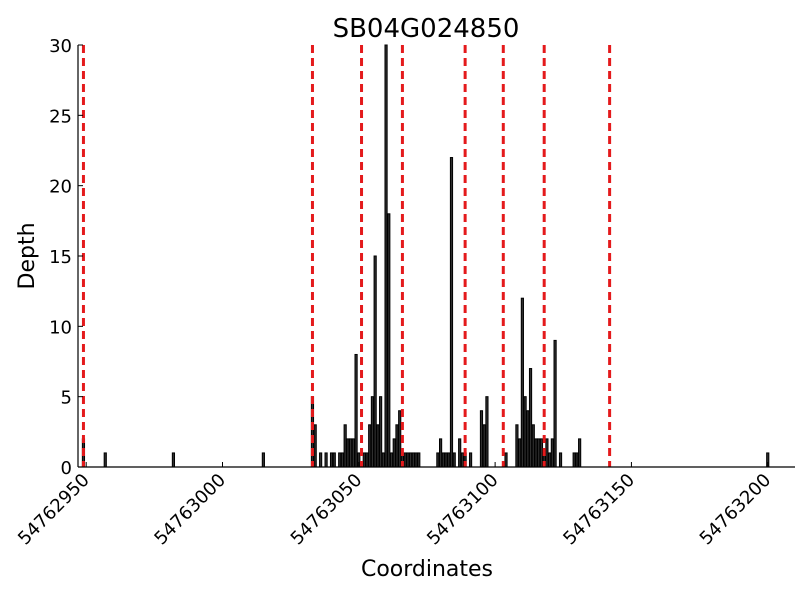 Image resolution: width=800 pixels, height=604 pixels. I want to click on x-tick-label: 54763100, so click(463, 510).